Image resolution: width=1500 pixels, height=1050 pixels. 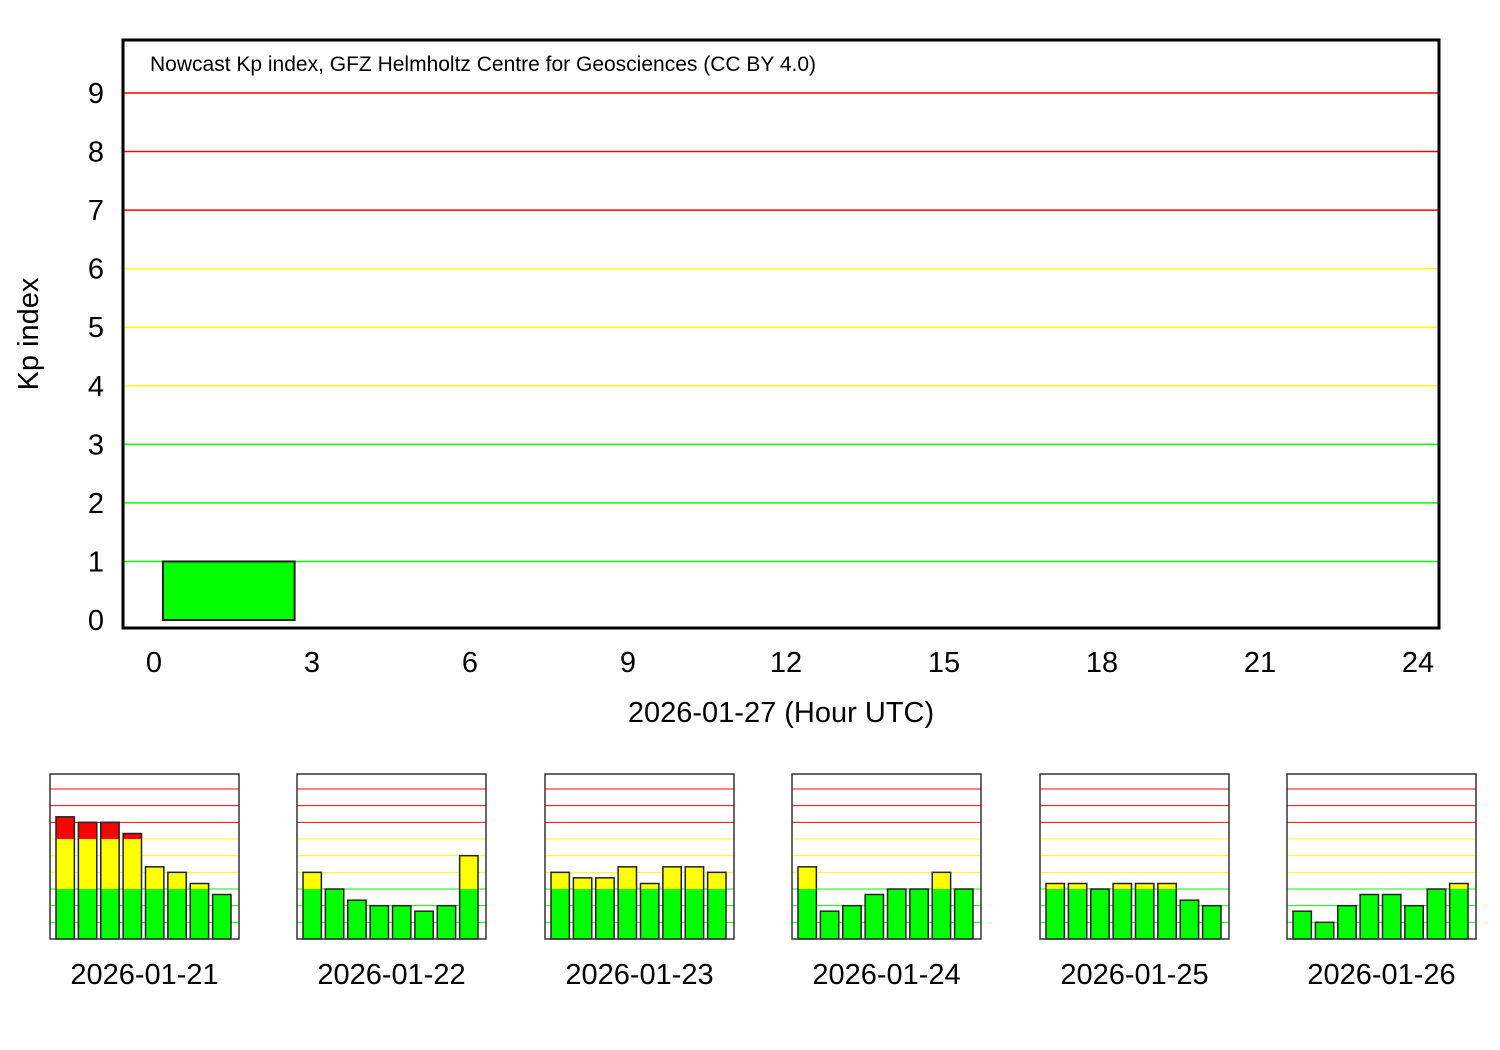 I want to click on y-tick-label: 2, so click(x=96, y=504).